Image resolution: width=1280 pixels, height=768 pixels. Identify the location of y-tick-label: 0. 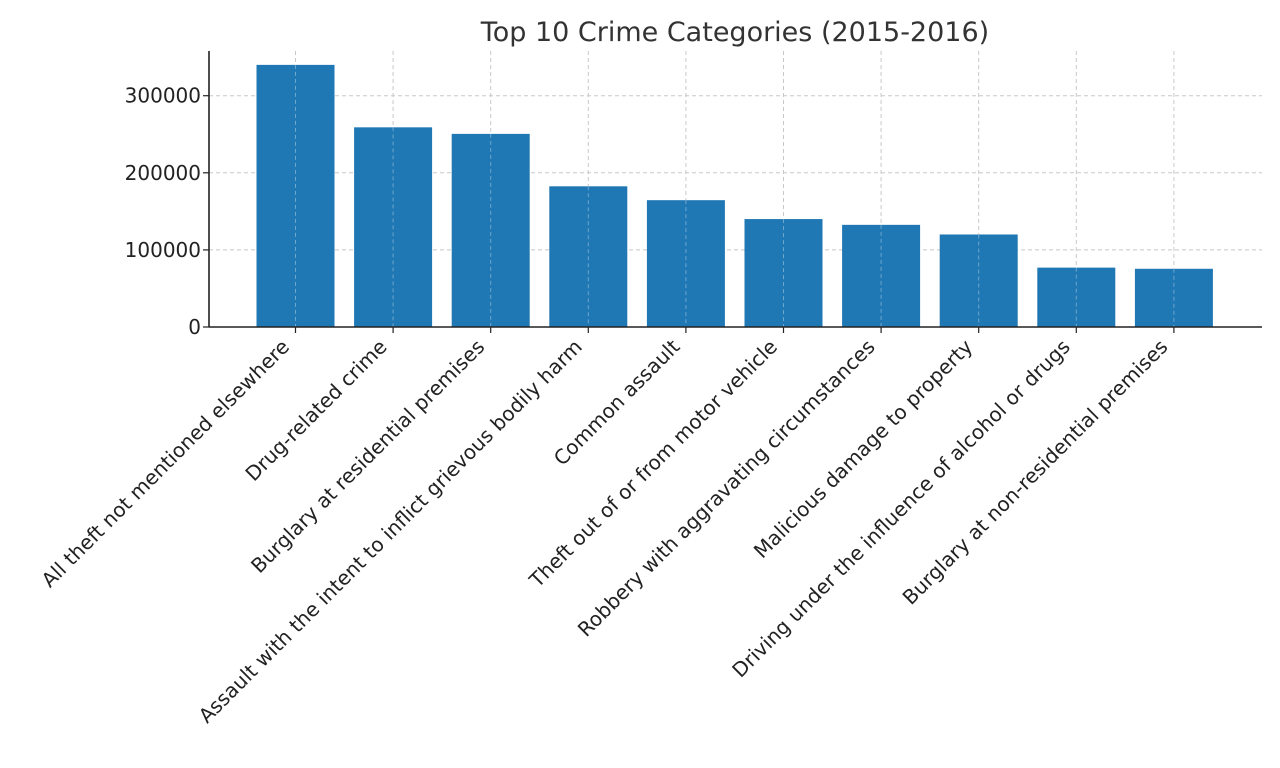
(194, 327).